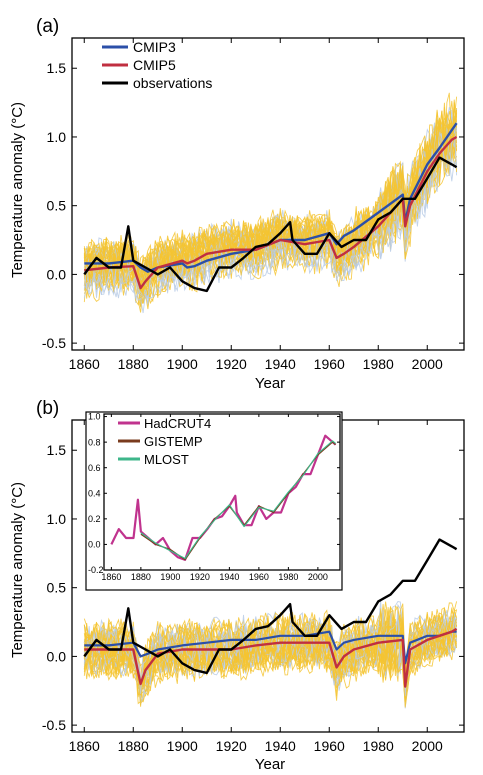  I want to click on panel-a-xtick-label: 1860, so click(84, 364).